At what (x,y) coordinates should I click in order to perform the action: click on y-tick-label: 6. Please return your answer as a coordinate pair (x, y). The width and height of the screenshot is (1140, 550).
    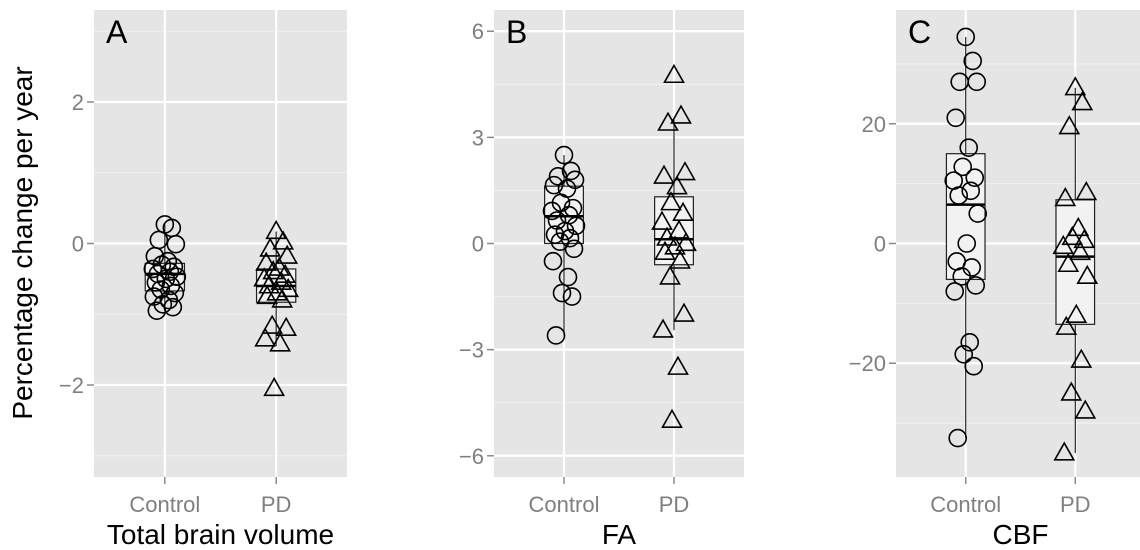
    Looking at the image, I should click on (478, 31).